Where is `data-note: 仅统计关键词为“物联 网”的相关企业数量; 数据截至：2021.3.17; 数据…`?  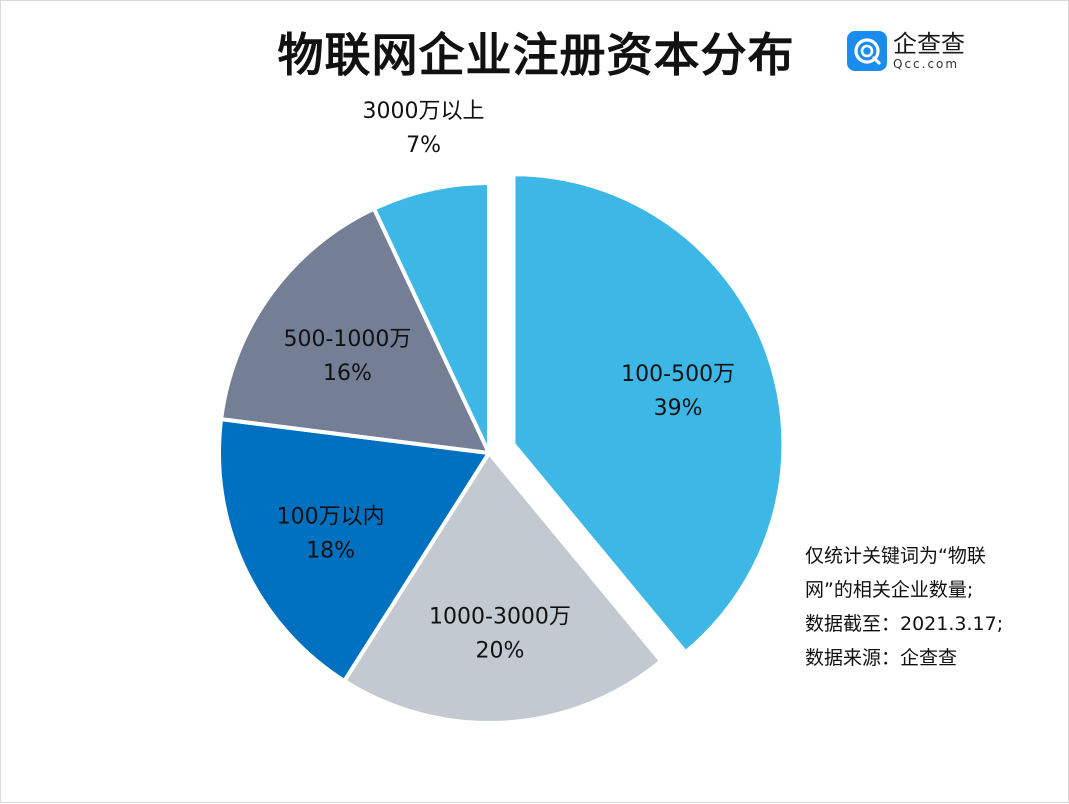 data-note: 仅统计关键词为“物联 网”的相关企业数量; 数据截至：2021.3.17; 数据… is located at coordinates (925, 607).